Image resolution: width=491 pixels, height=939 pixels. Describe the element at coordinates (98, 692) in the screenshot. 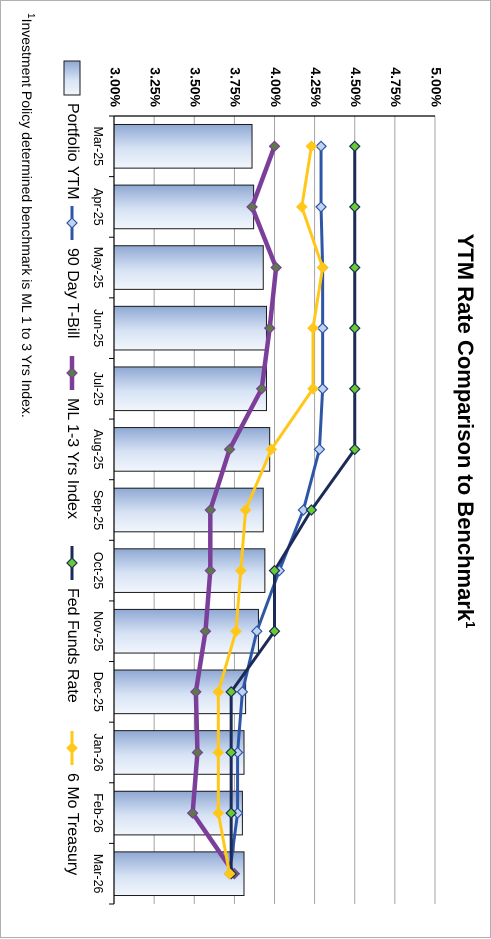

I see `x-tick-label: Dec-25` at that location.